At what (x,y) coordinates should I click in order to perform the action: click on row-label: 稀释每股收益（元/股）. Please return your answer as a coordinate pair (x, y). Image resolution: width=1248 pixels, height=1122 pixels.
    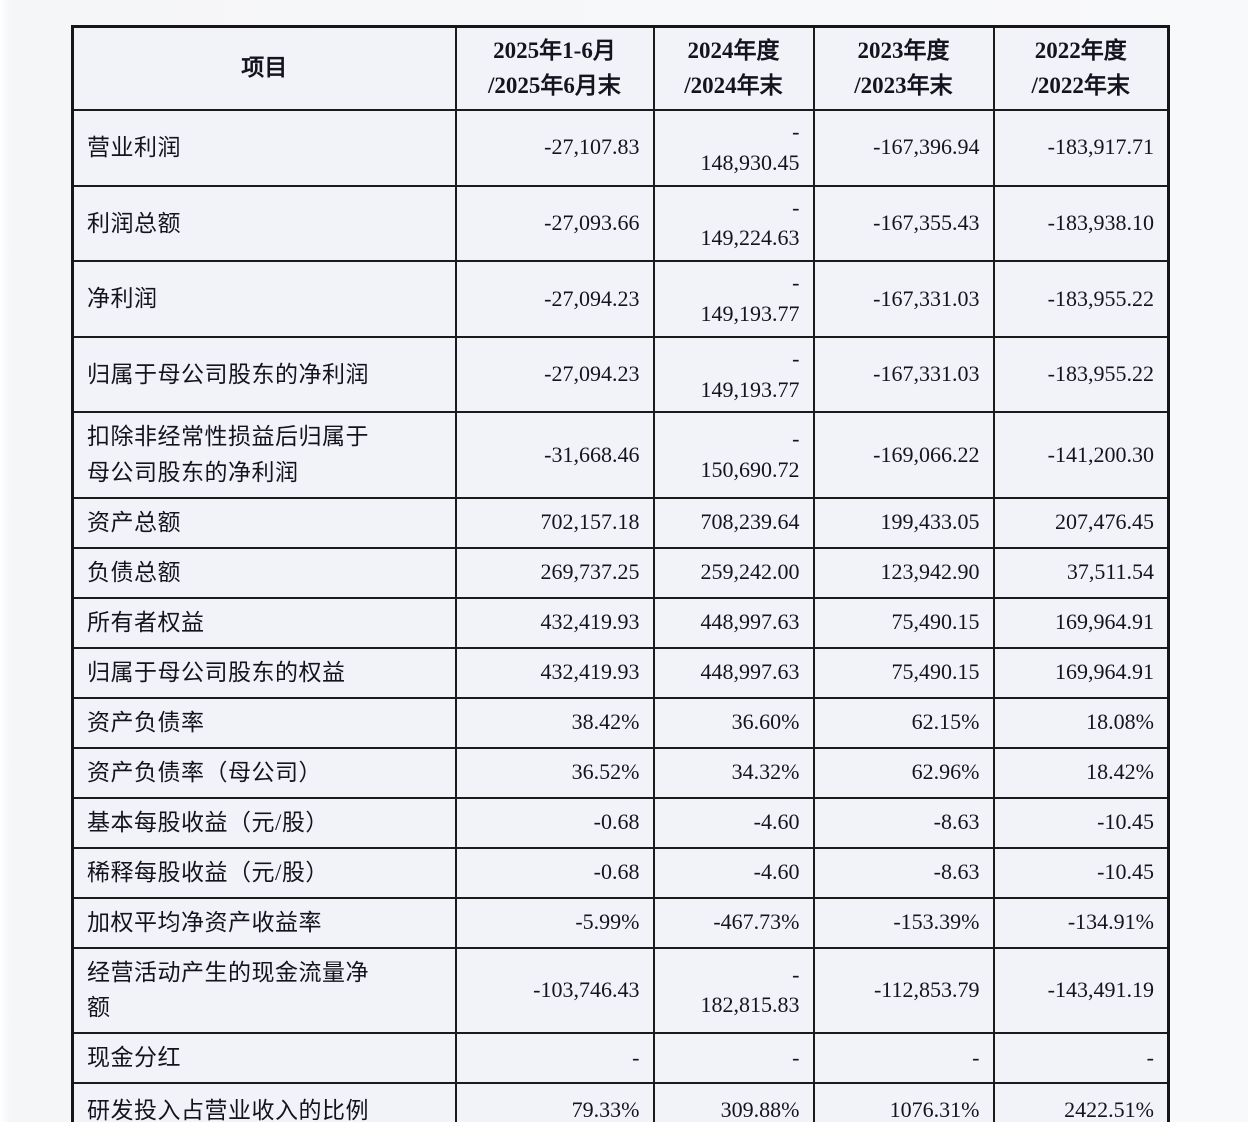
    Looking at the image, I should click on (264, 872).